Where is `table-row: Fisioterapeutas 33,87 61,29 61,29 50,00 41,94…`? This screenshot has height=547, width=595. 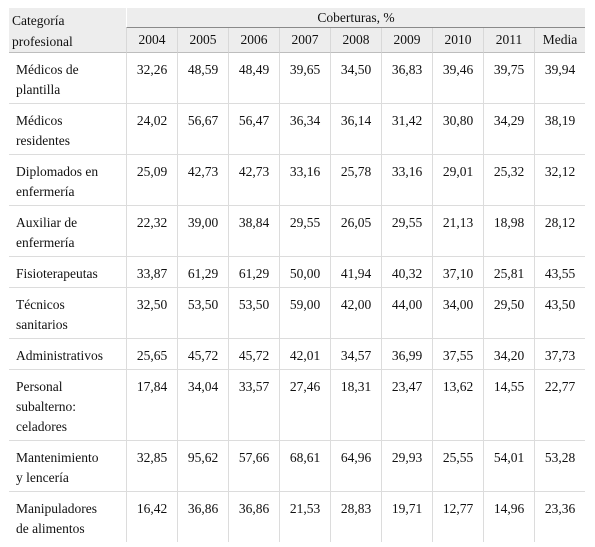
table-row: Fisioterapeutas 33,87 61,29 61,29 50,00 41,94… is located at coordinates (297, 272).